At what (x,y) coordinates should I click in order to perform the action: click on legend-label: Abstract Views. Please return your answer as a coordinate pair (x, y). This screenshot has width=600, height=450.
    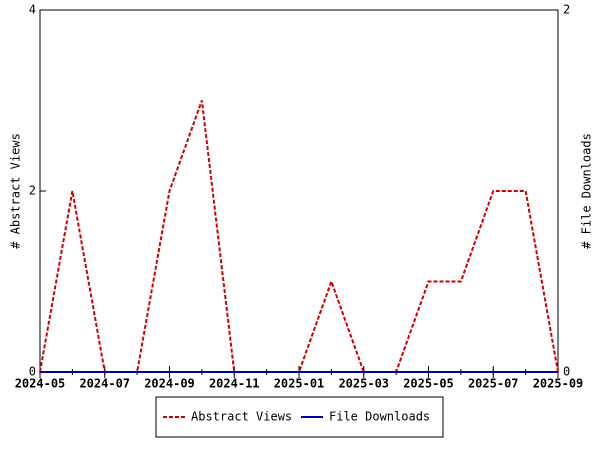
    Looking at the image, I should click on (241, 417).